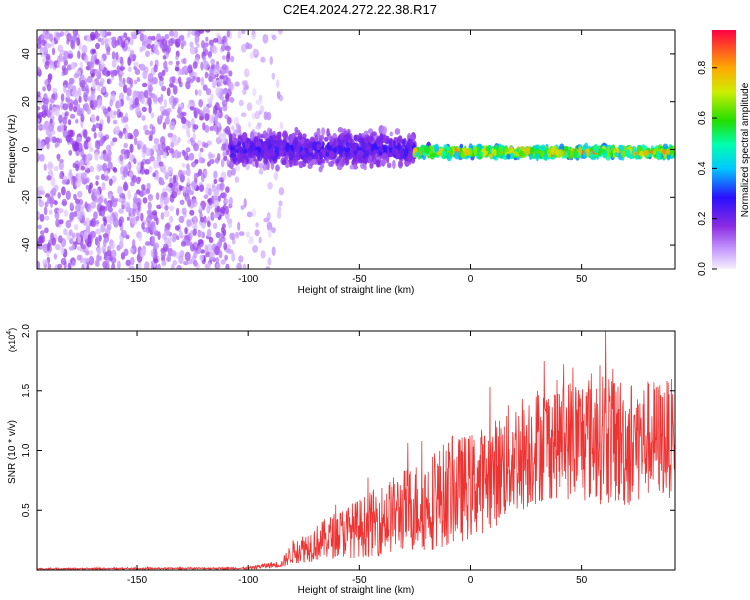 Image resolution: width=750 pixels, height=600 pixels. I want to click on colorbar-tick-label: 0.2, so click(702, 218).